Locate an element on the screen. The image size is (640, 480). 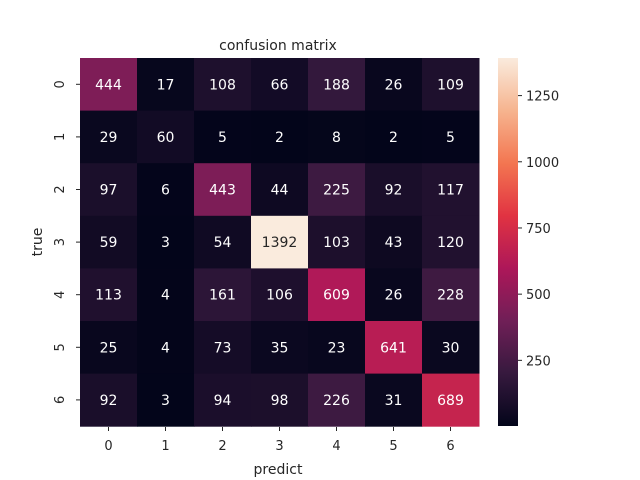
y-tick-label: 3 is located at coordinates (60, 242).